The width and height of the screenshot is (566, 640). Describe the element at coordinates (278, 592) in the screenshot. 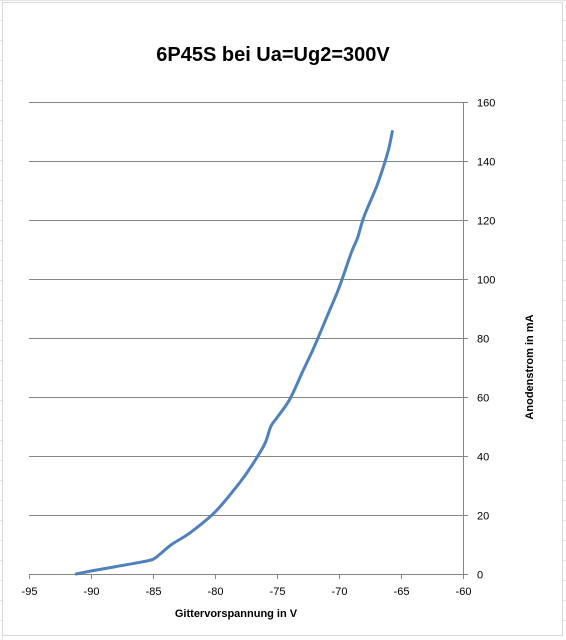

I see `x-tick-label: -75` at that location.